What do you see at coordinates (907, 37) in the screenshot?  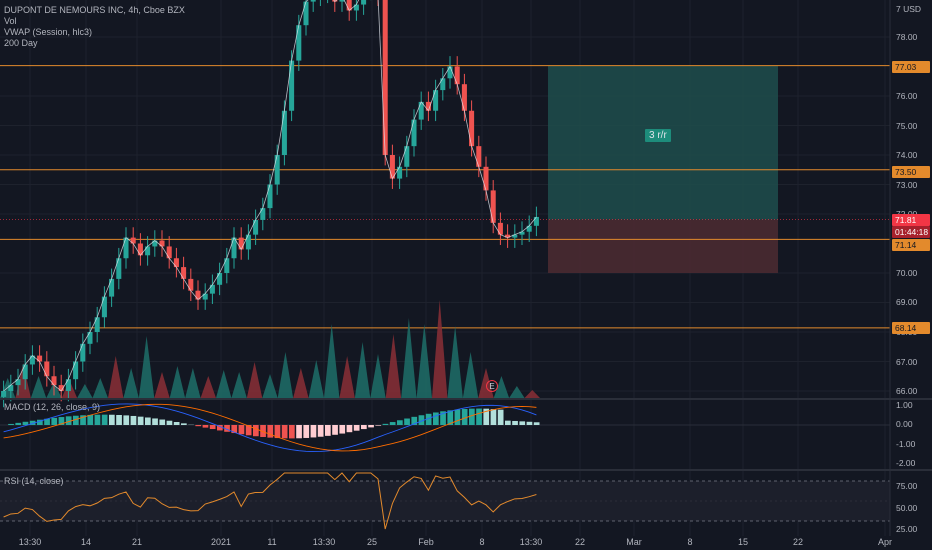 I see `price-label: 78.00` at bounding box center [907, 37].